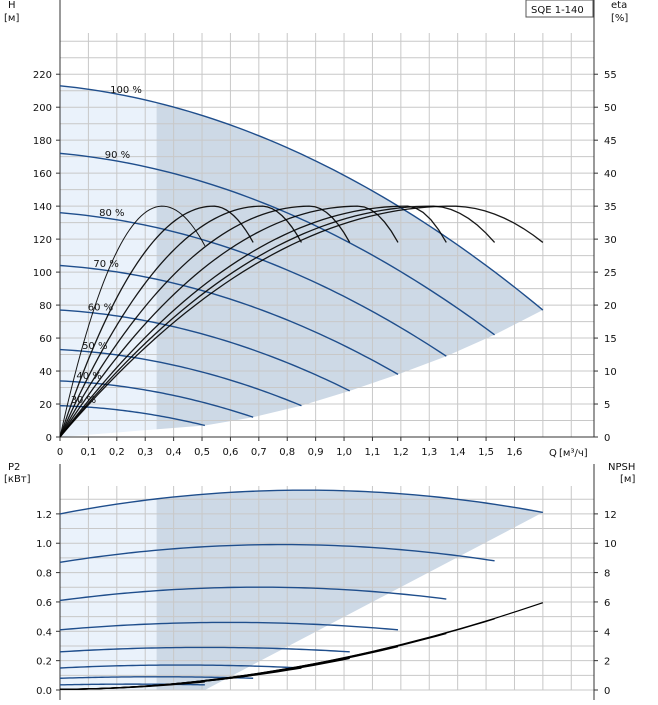 The image size is (658, 705). Describe the element at coordinates (42, 108) in the screenshot. I see `head-tick-label: 200` at that location.